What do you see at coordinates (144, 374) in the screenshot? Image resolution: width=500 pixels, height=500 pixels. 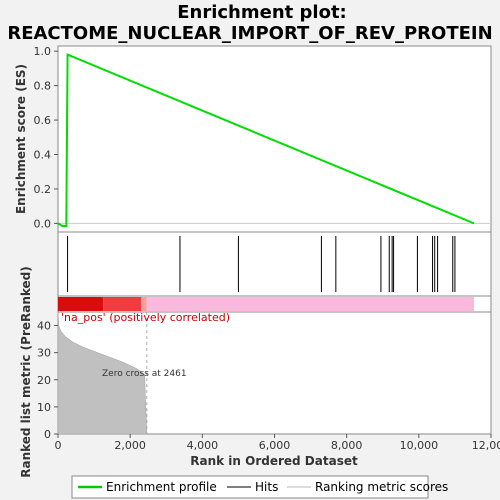 I see `zero-cross-label: Zero cross at 2461` at bounding box center [144, 374].